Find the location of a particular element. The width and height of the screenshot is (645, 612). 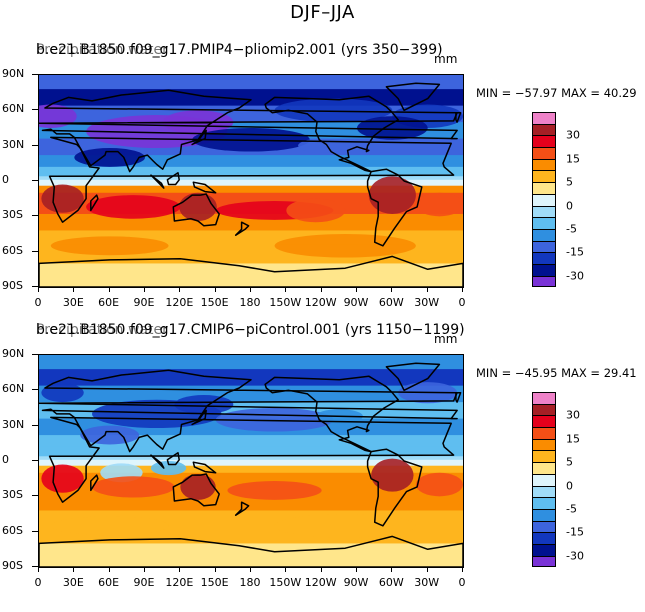

min-max-stats: MIN = −57.97 MAX = 40.29 is located at coordinates (556, 93).